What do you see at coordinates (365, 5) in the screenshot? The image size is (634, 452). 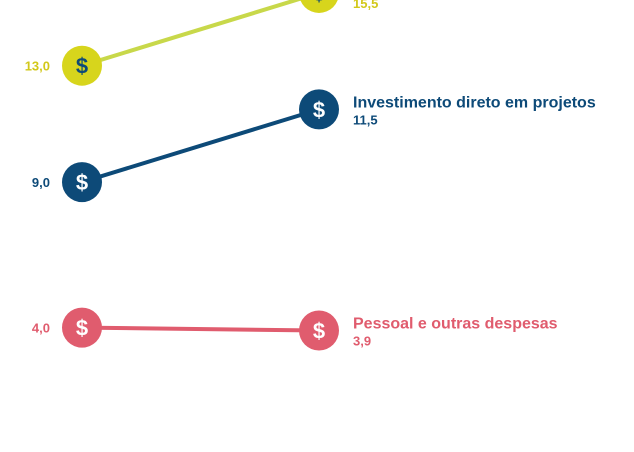 I see `series-0-end-label: 15,5` at bounding box center [365, 5].